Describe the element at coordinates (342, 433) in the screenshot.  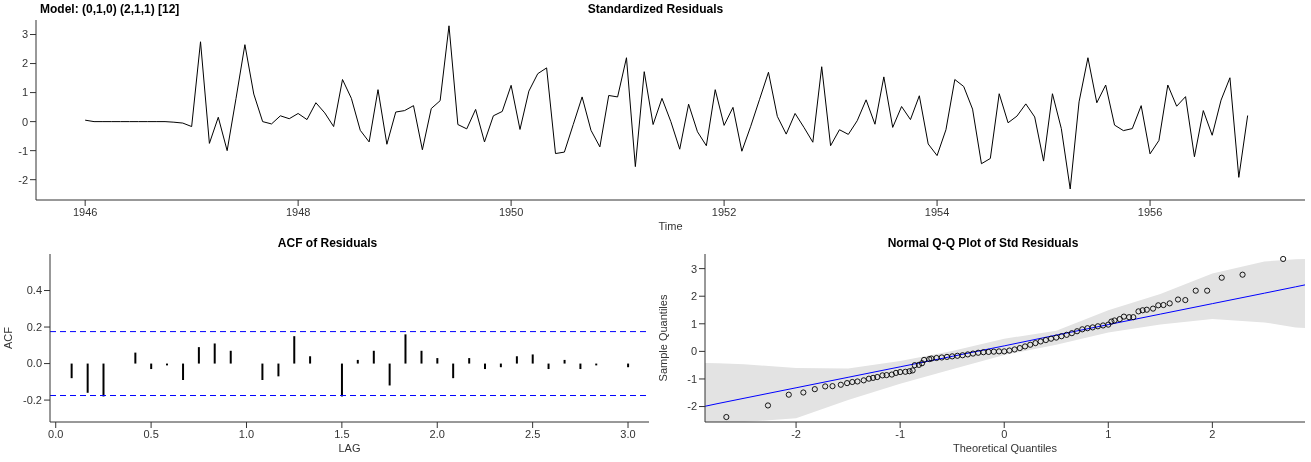
I see `x-tick-label: 1.5` at that location.